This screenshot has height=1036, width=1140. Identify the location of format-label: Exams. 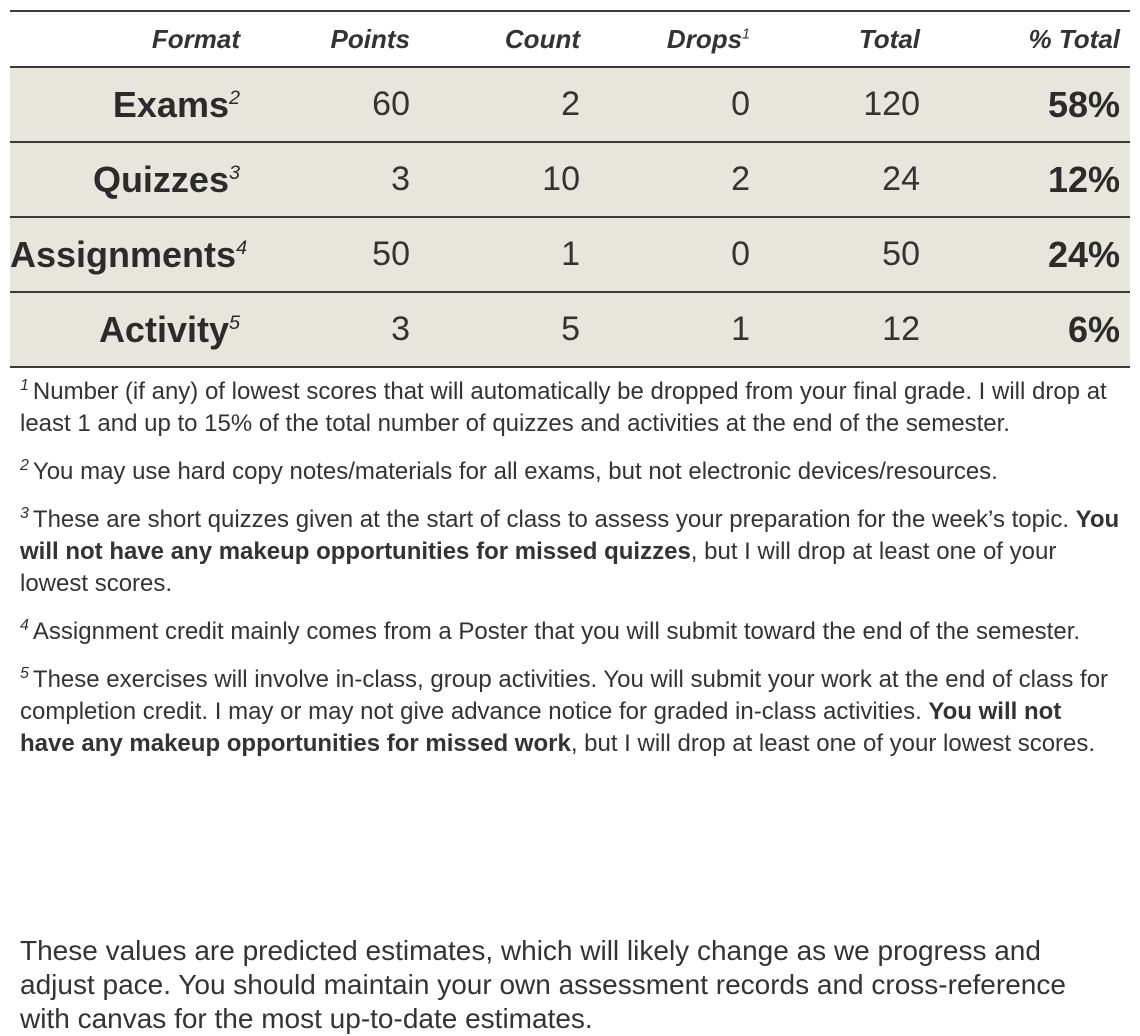
(170, 104).